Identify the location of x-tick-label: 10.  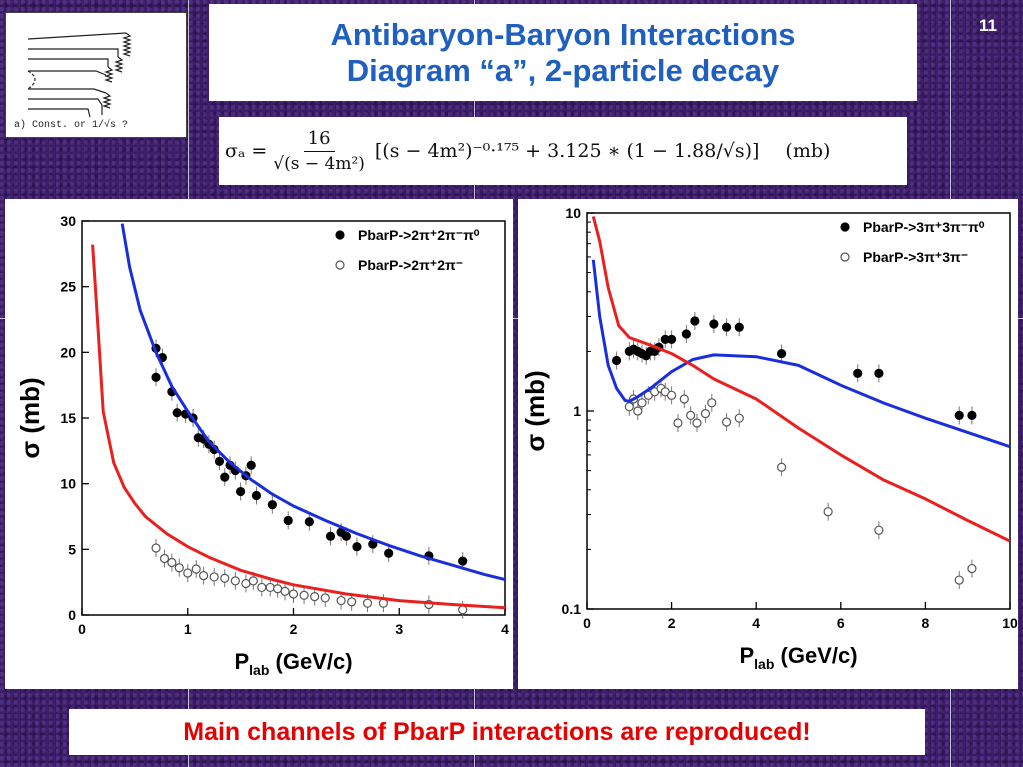
(1010, 623).